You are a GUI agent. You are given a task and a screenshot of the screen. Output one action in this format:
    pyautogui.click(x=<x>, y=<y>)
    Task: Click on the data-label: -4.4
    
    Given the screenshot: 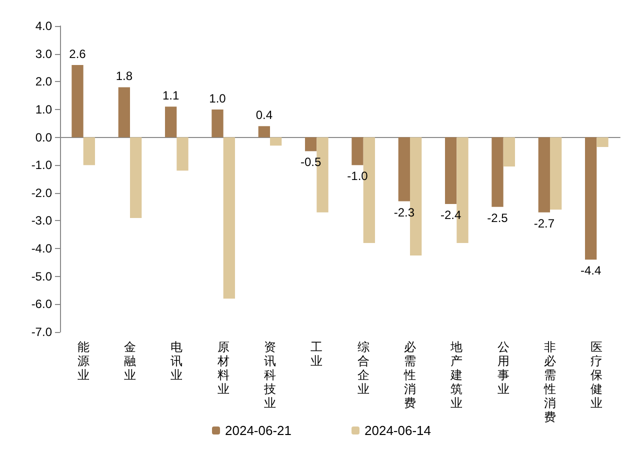 What is the action you would take?
    pyautogui.click(x=591, y=271)
    